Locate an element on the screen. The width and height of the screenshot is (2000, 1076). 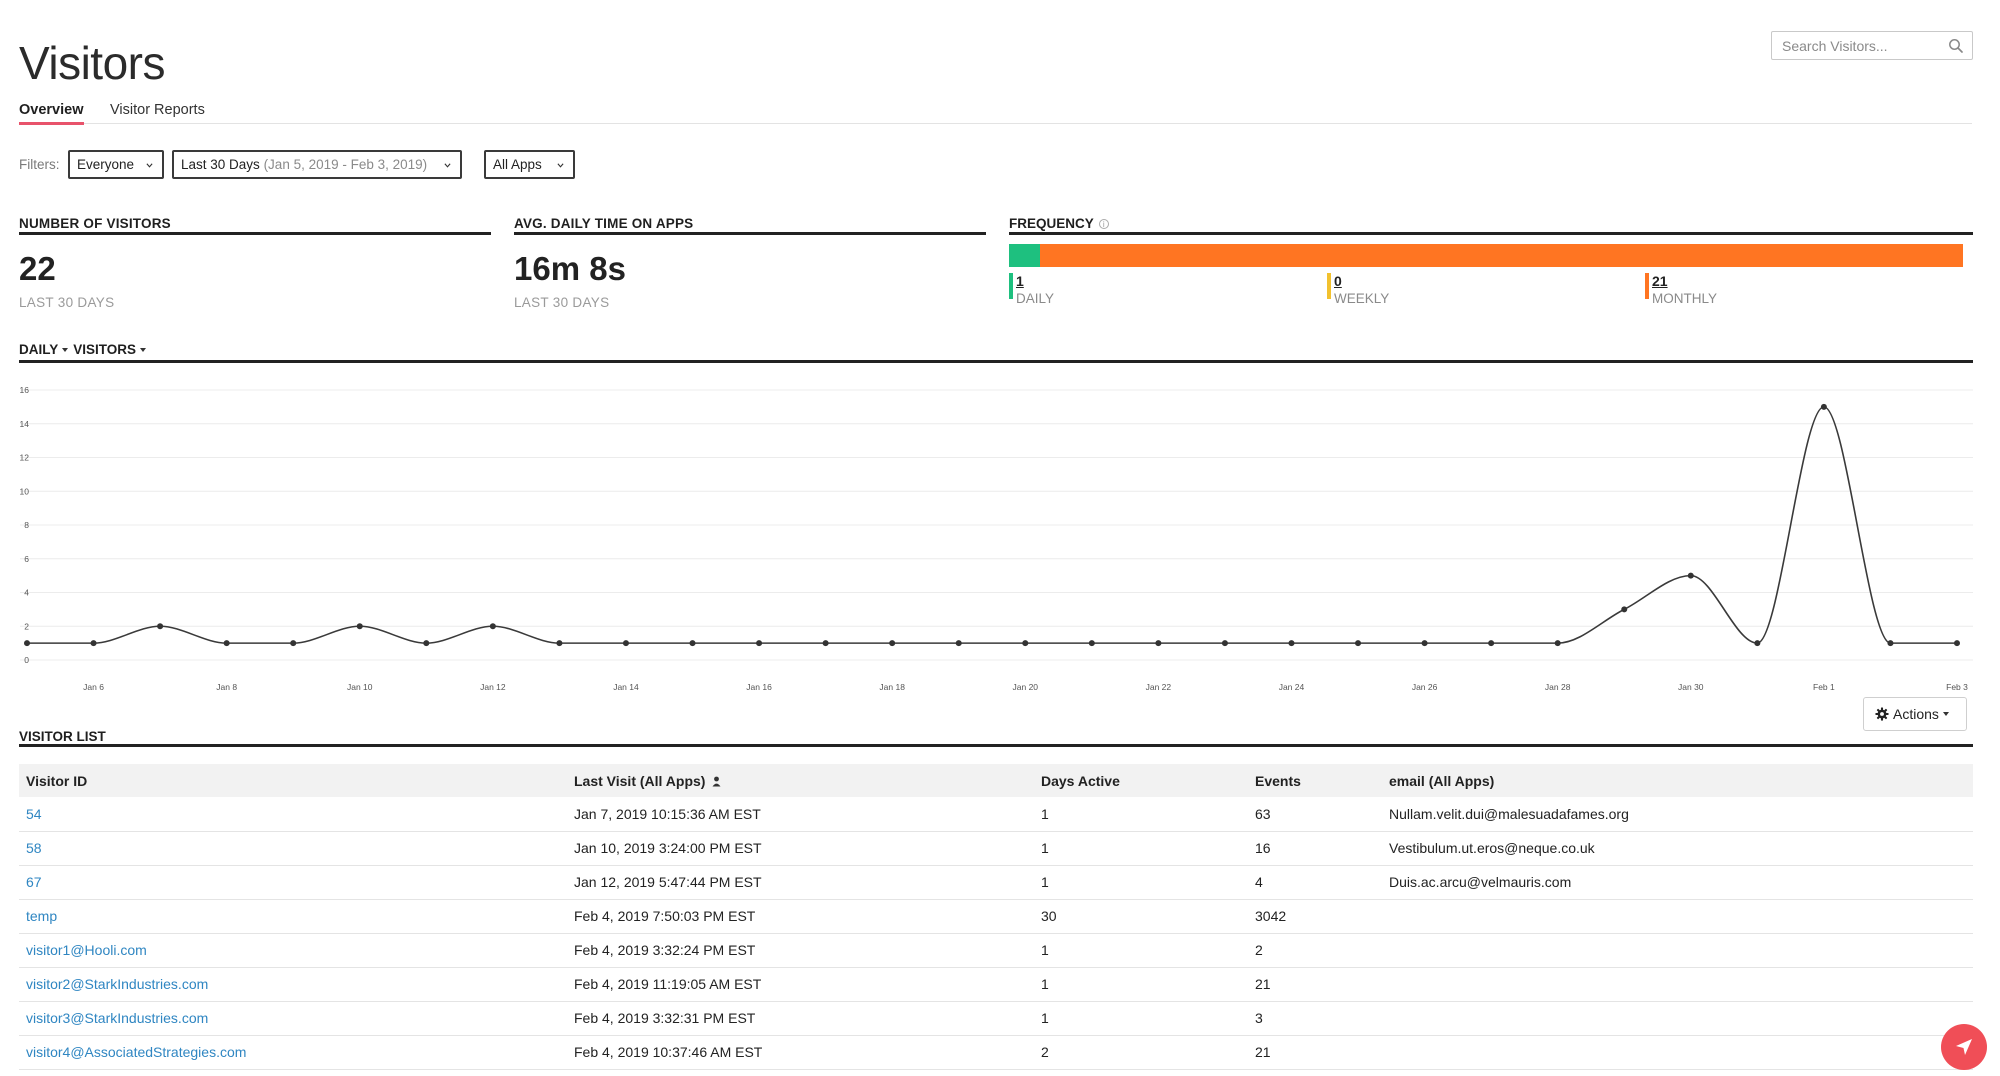
last-visit-cell: Feb 4, 2019 7:50:03 PM EST is located at coordinates (800, 916).